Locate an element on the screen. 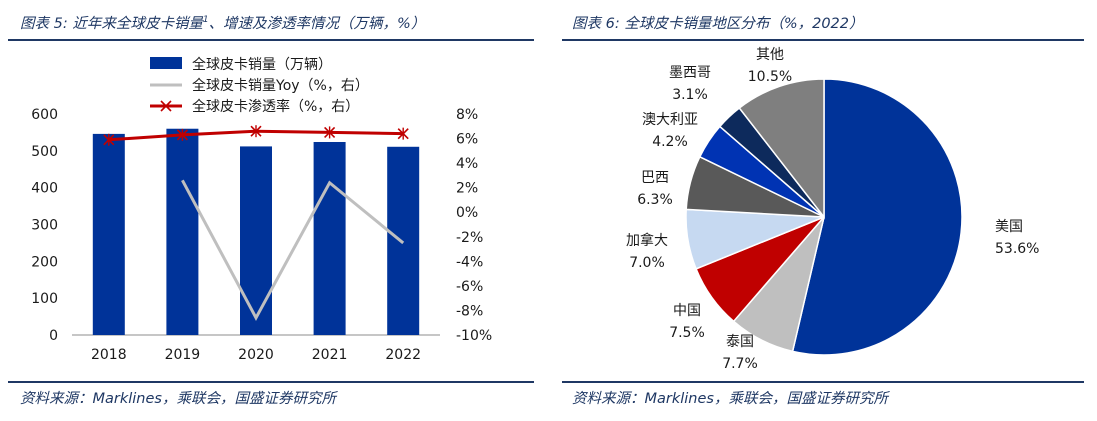 The height and width of the screenshot is (421, 1097). legend-marker-penetration is located at coordinates (166, 106).